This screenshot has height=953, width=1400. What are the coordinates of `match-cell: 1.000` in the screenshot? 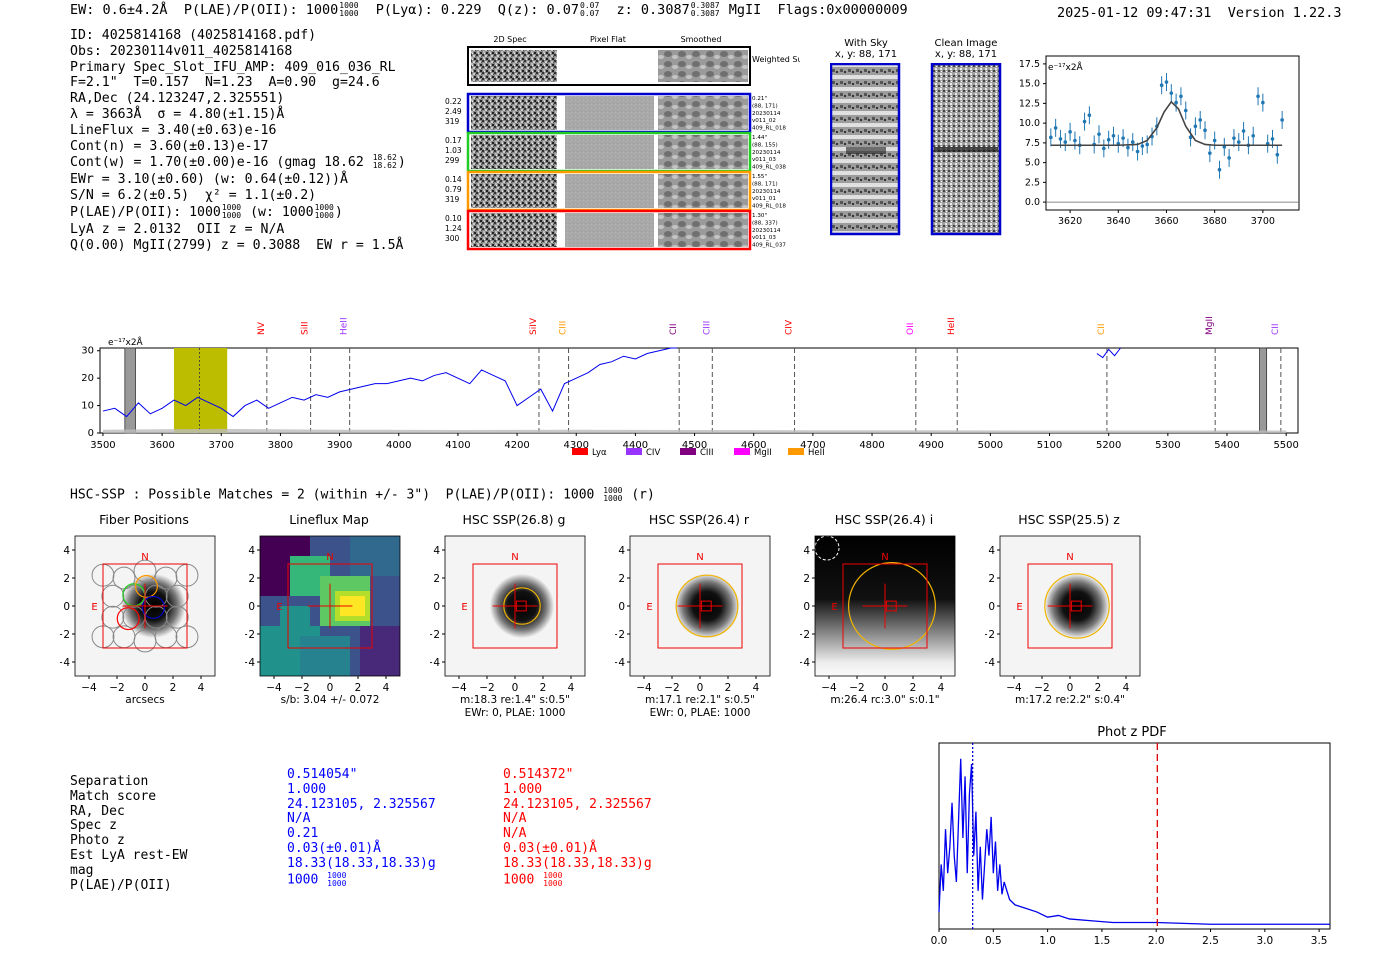 It's located at (523, 789).